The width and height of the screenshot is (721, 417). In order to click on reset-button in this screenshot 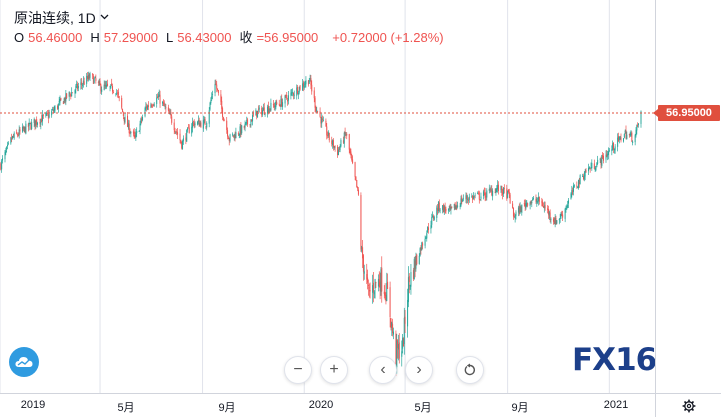, I will do `click(470, 370)`.